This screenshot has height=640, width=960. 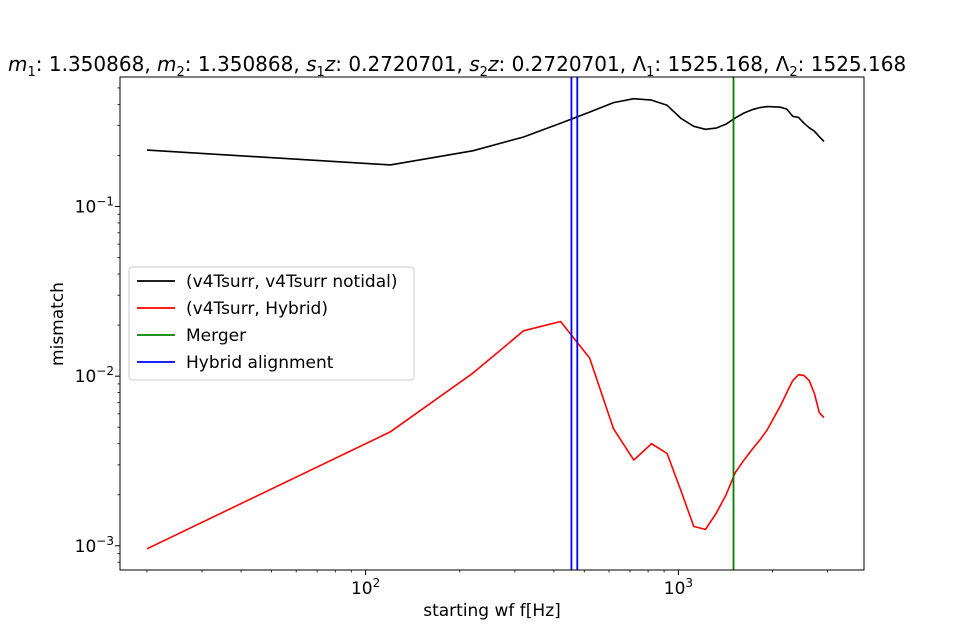 I want to click on y-tick-label: 10⁻¹, so click(x=94, y=206).